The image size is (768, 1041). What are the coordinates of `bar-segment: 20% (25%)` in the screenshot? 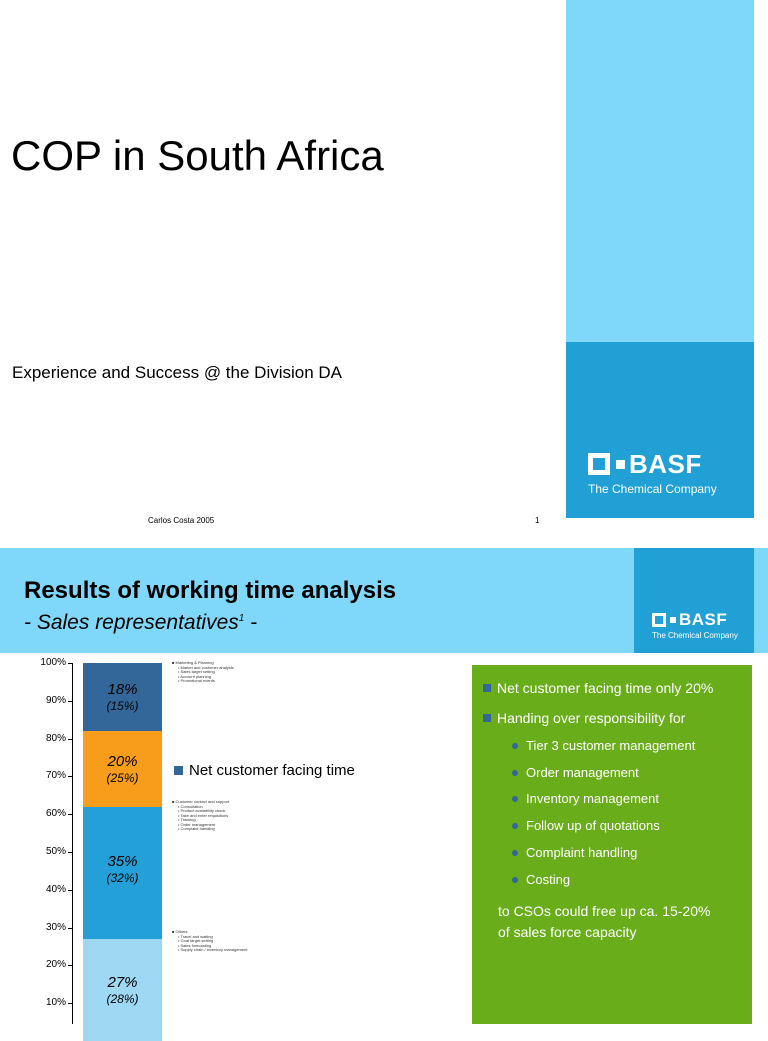 It's located at (122, 769).